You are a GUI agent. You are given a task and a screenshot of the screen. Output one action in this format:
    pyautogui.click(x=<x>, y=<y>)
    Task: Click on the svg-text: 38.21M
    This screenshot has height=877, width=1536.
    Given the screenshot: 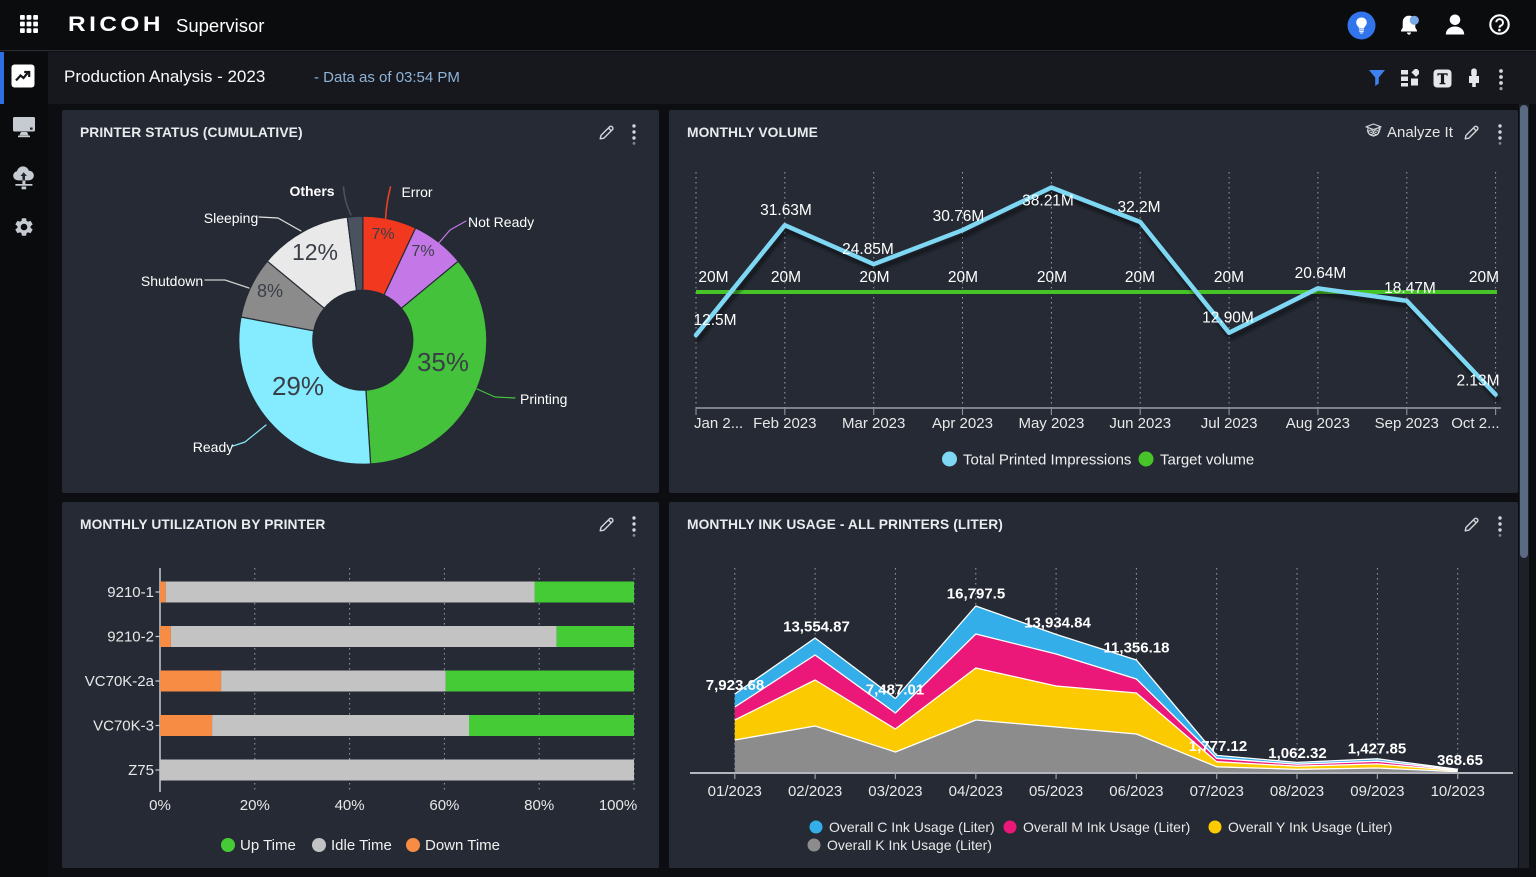 What is the action you would take?
    pyautogui.click(x=1048, y=201)
    